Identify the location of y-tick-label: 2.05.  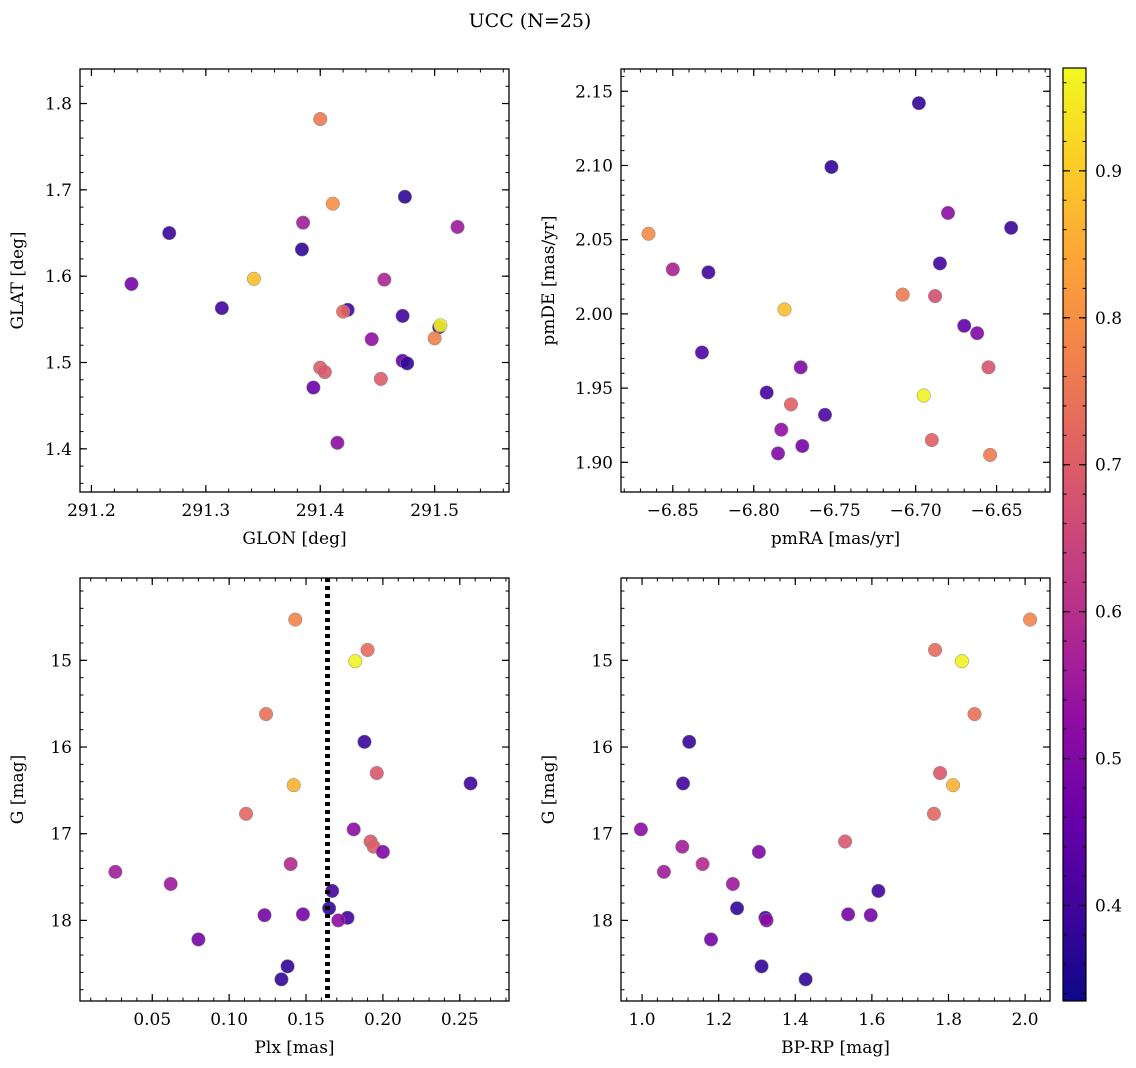
(594, 241).